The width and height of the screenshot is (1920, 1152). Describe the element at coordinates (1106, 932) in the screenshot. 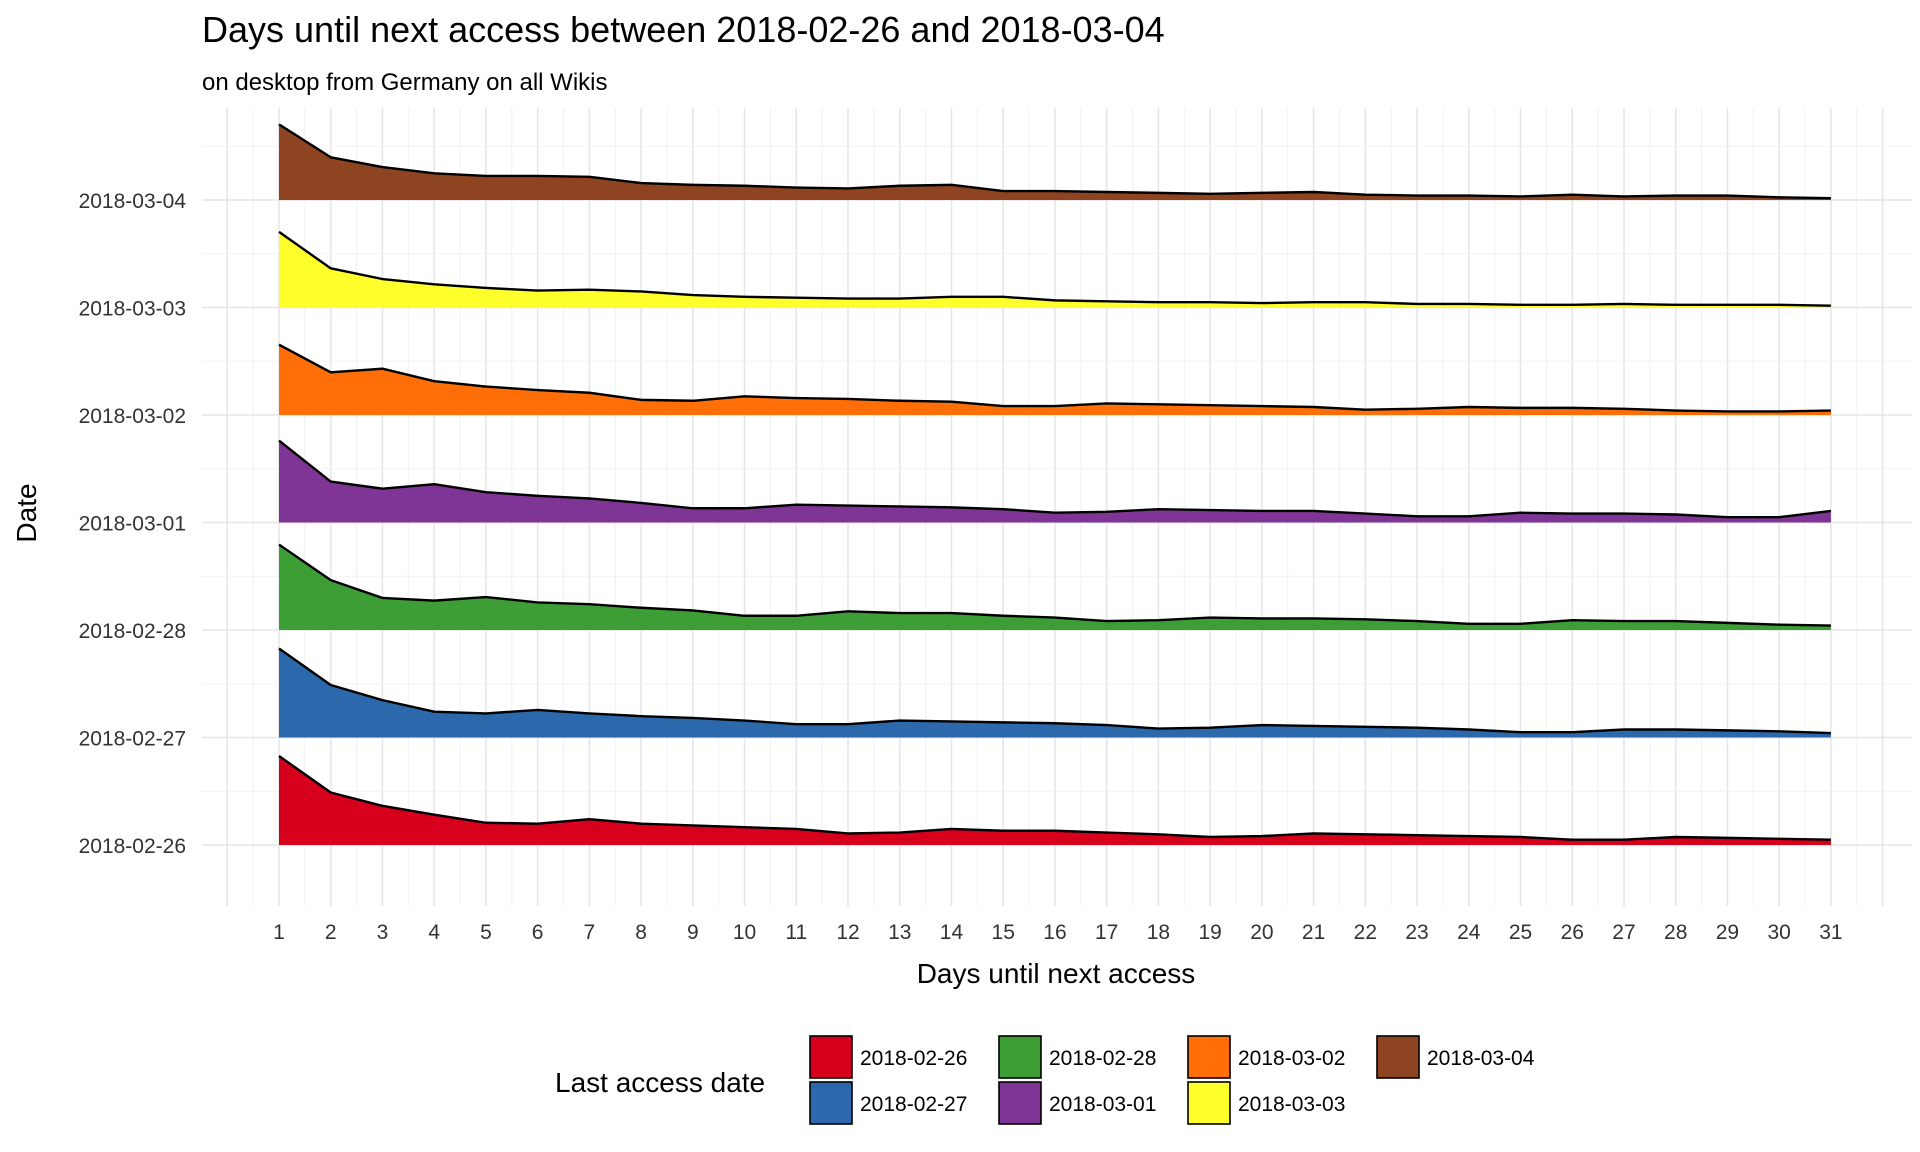

I see `x-tick-label: 17` at that location.